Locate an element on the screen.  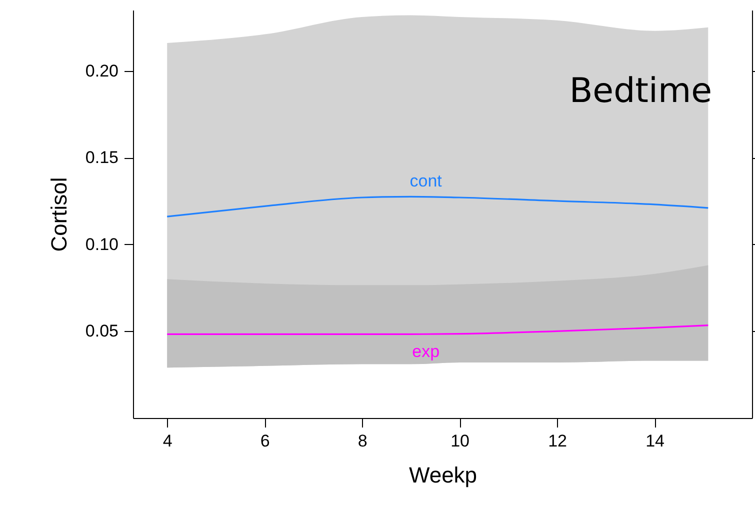
y-axis-title: Cortisol is located at coordinates (59, 214).